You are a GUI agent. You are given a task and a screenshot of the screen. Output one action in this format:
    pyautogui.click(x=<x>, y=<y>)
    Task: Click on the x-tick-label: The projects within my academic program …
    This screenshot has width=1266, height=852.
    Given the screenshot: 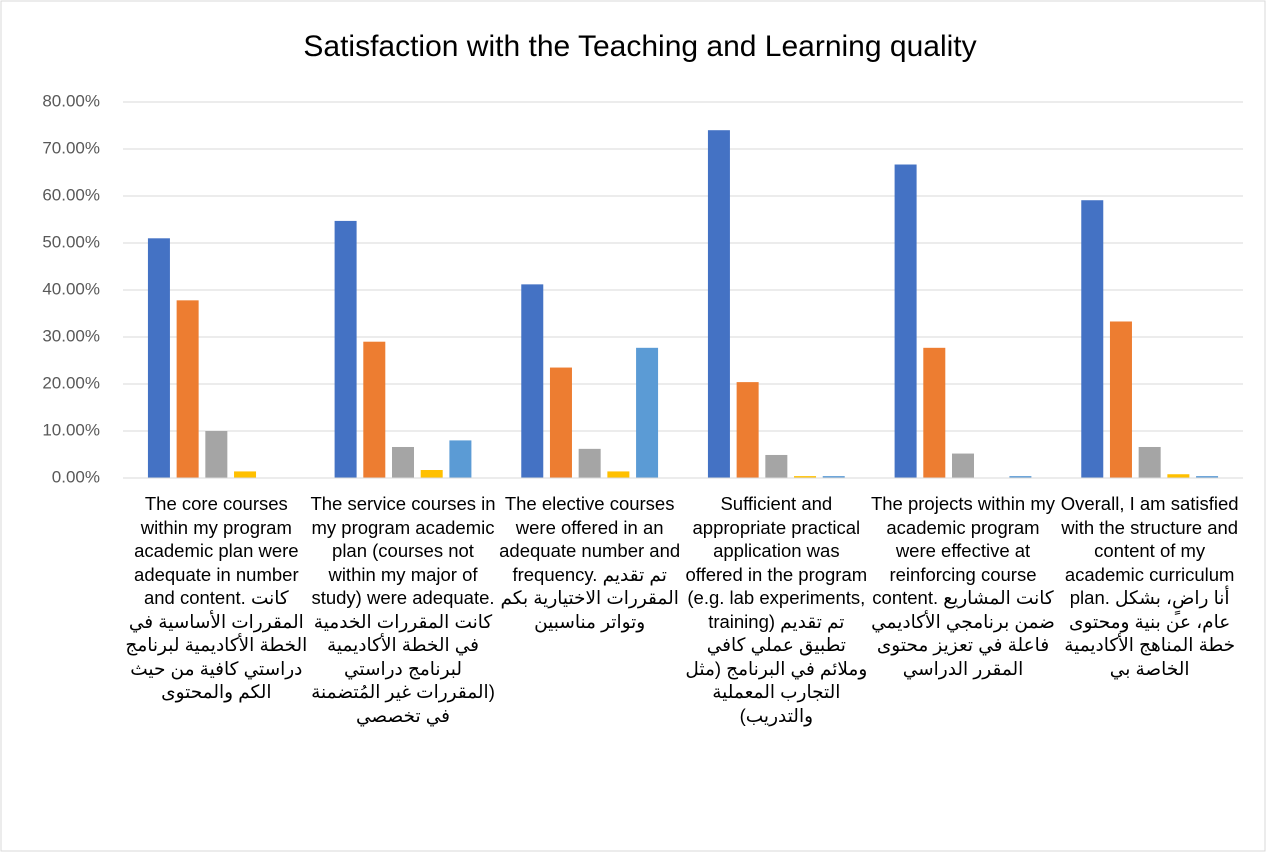 What is the action you would take?
    pyautogui.click(x=963, y=586)
    